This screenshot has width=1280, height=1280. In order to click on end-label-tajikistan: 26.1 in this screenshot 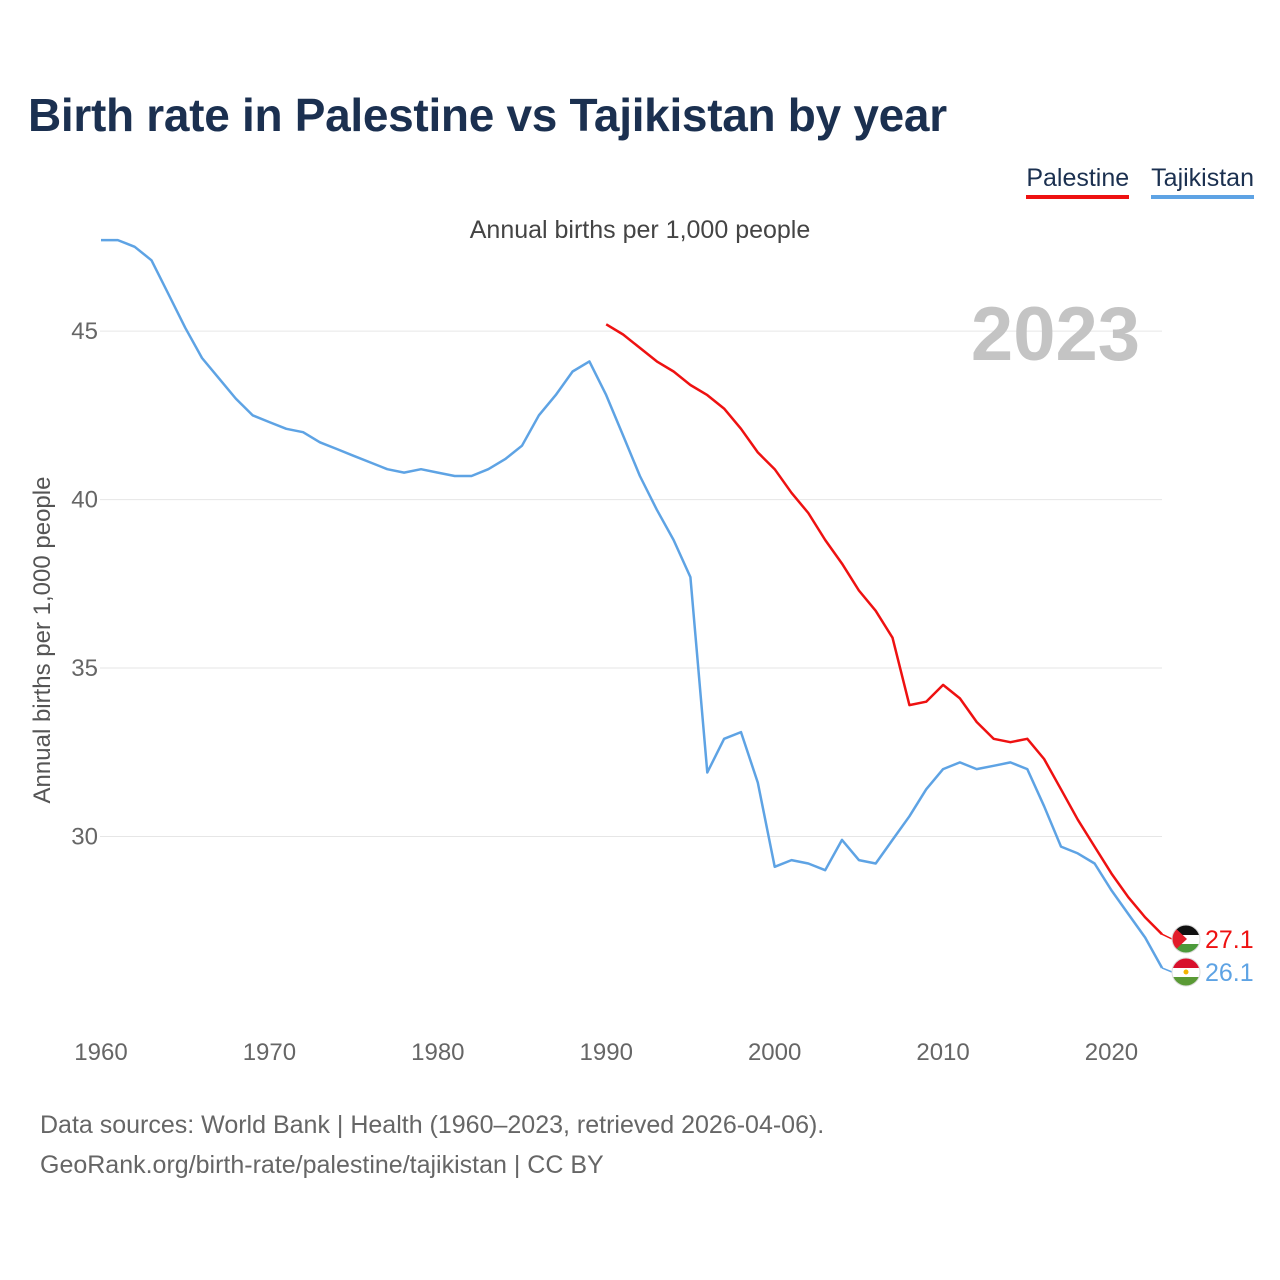, I will do `click(1229, 973)`.